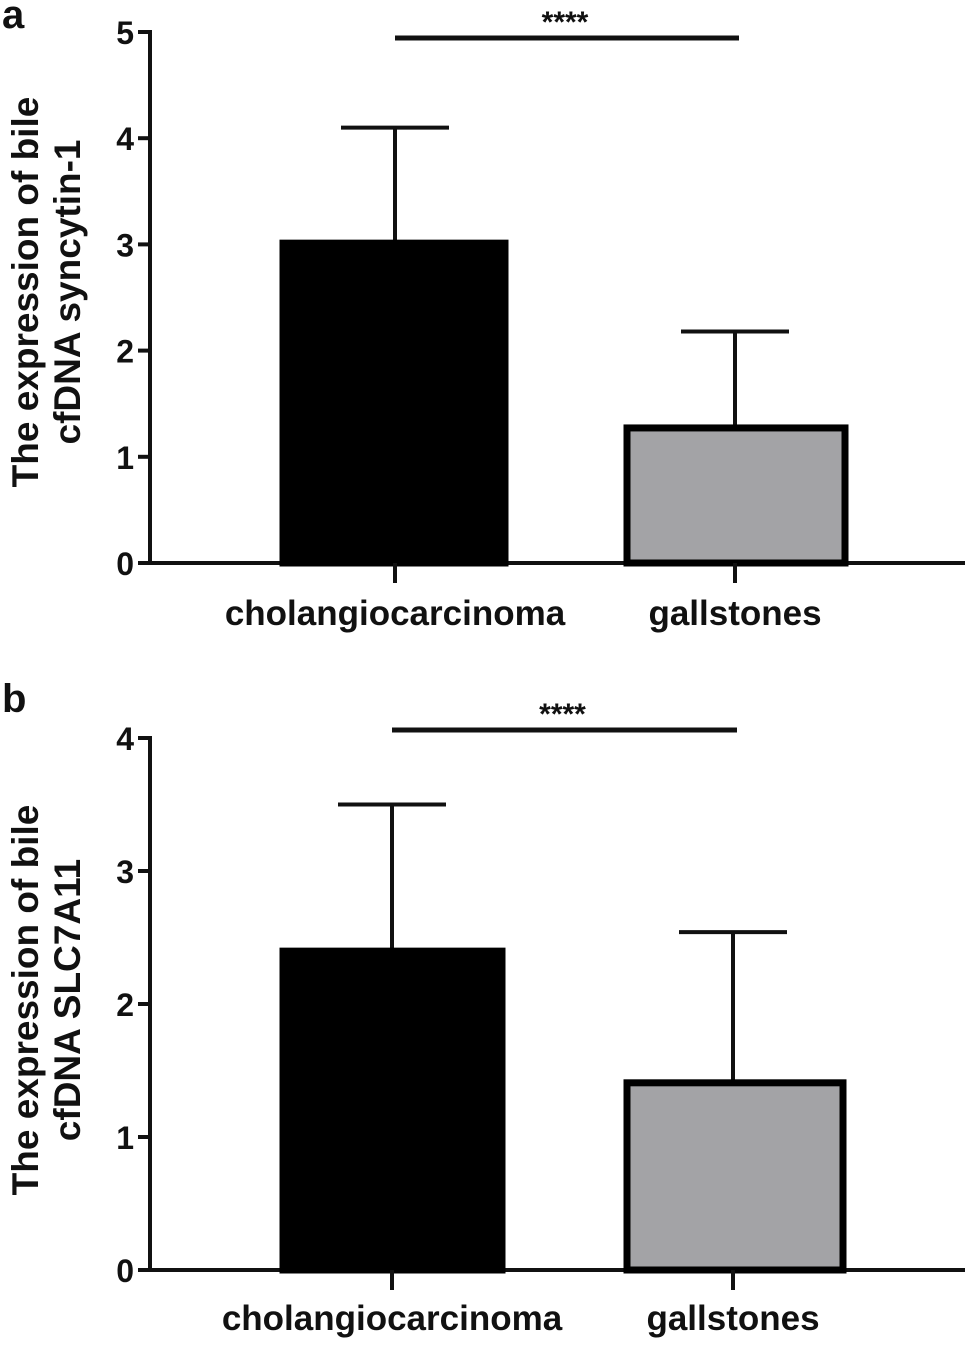 The height and width of the screenshot is (1345, 968). Describe the element at coordinates (125, 33) in the screenshot. I see `y-tick-label: 5` at that location.